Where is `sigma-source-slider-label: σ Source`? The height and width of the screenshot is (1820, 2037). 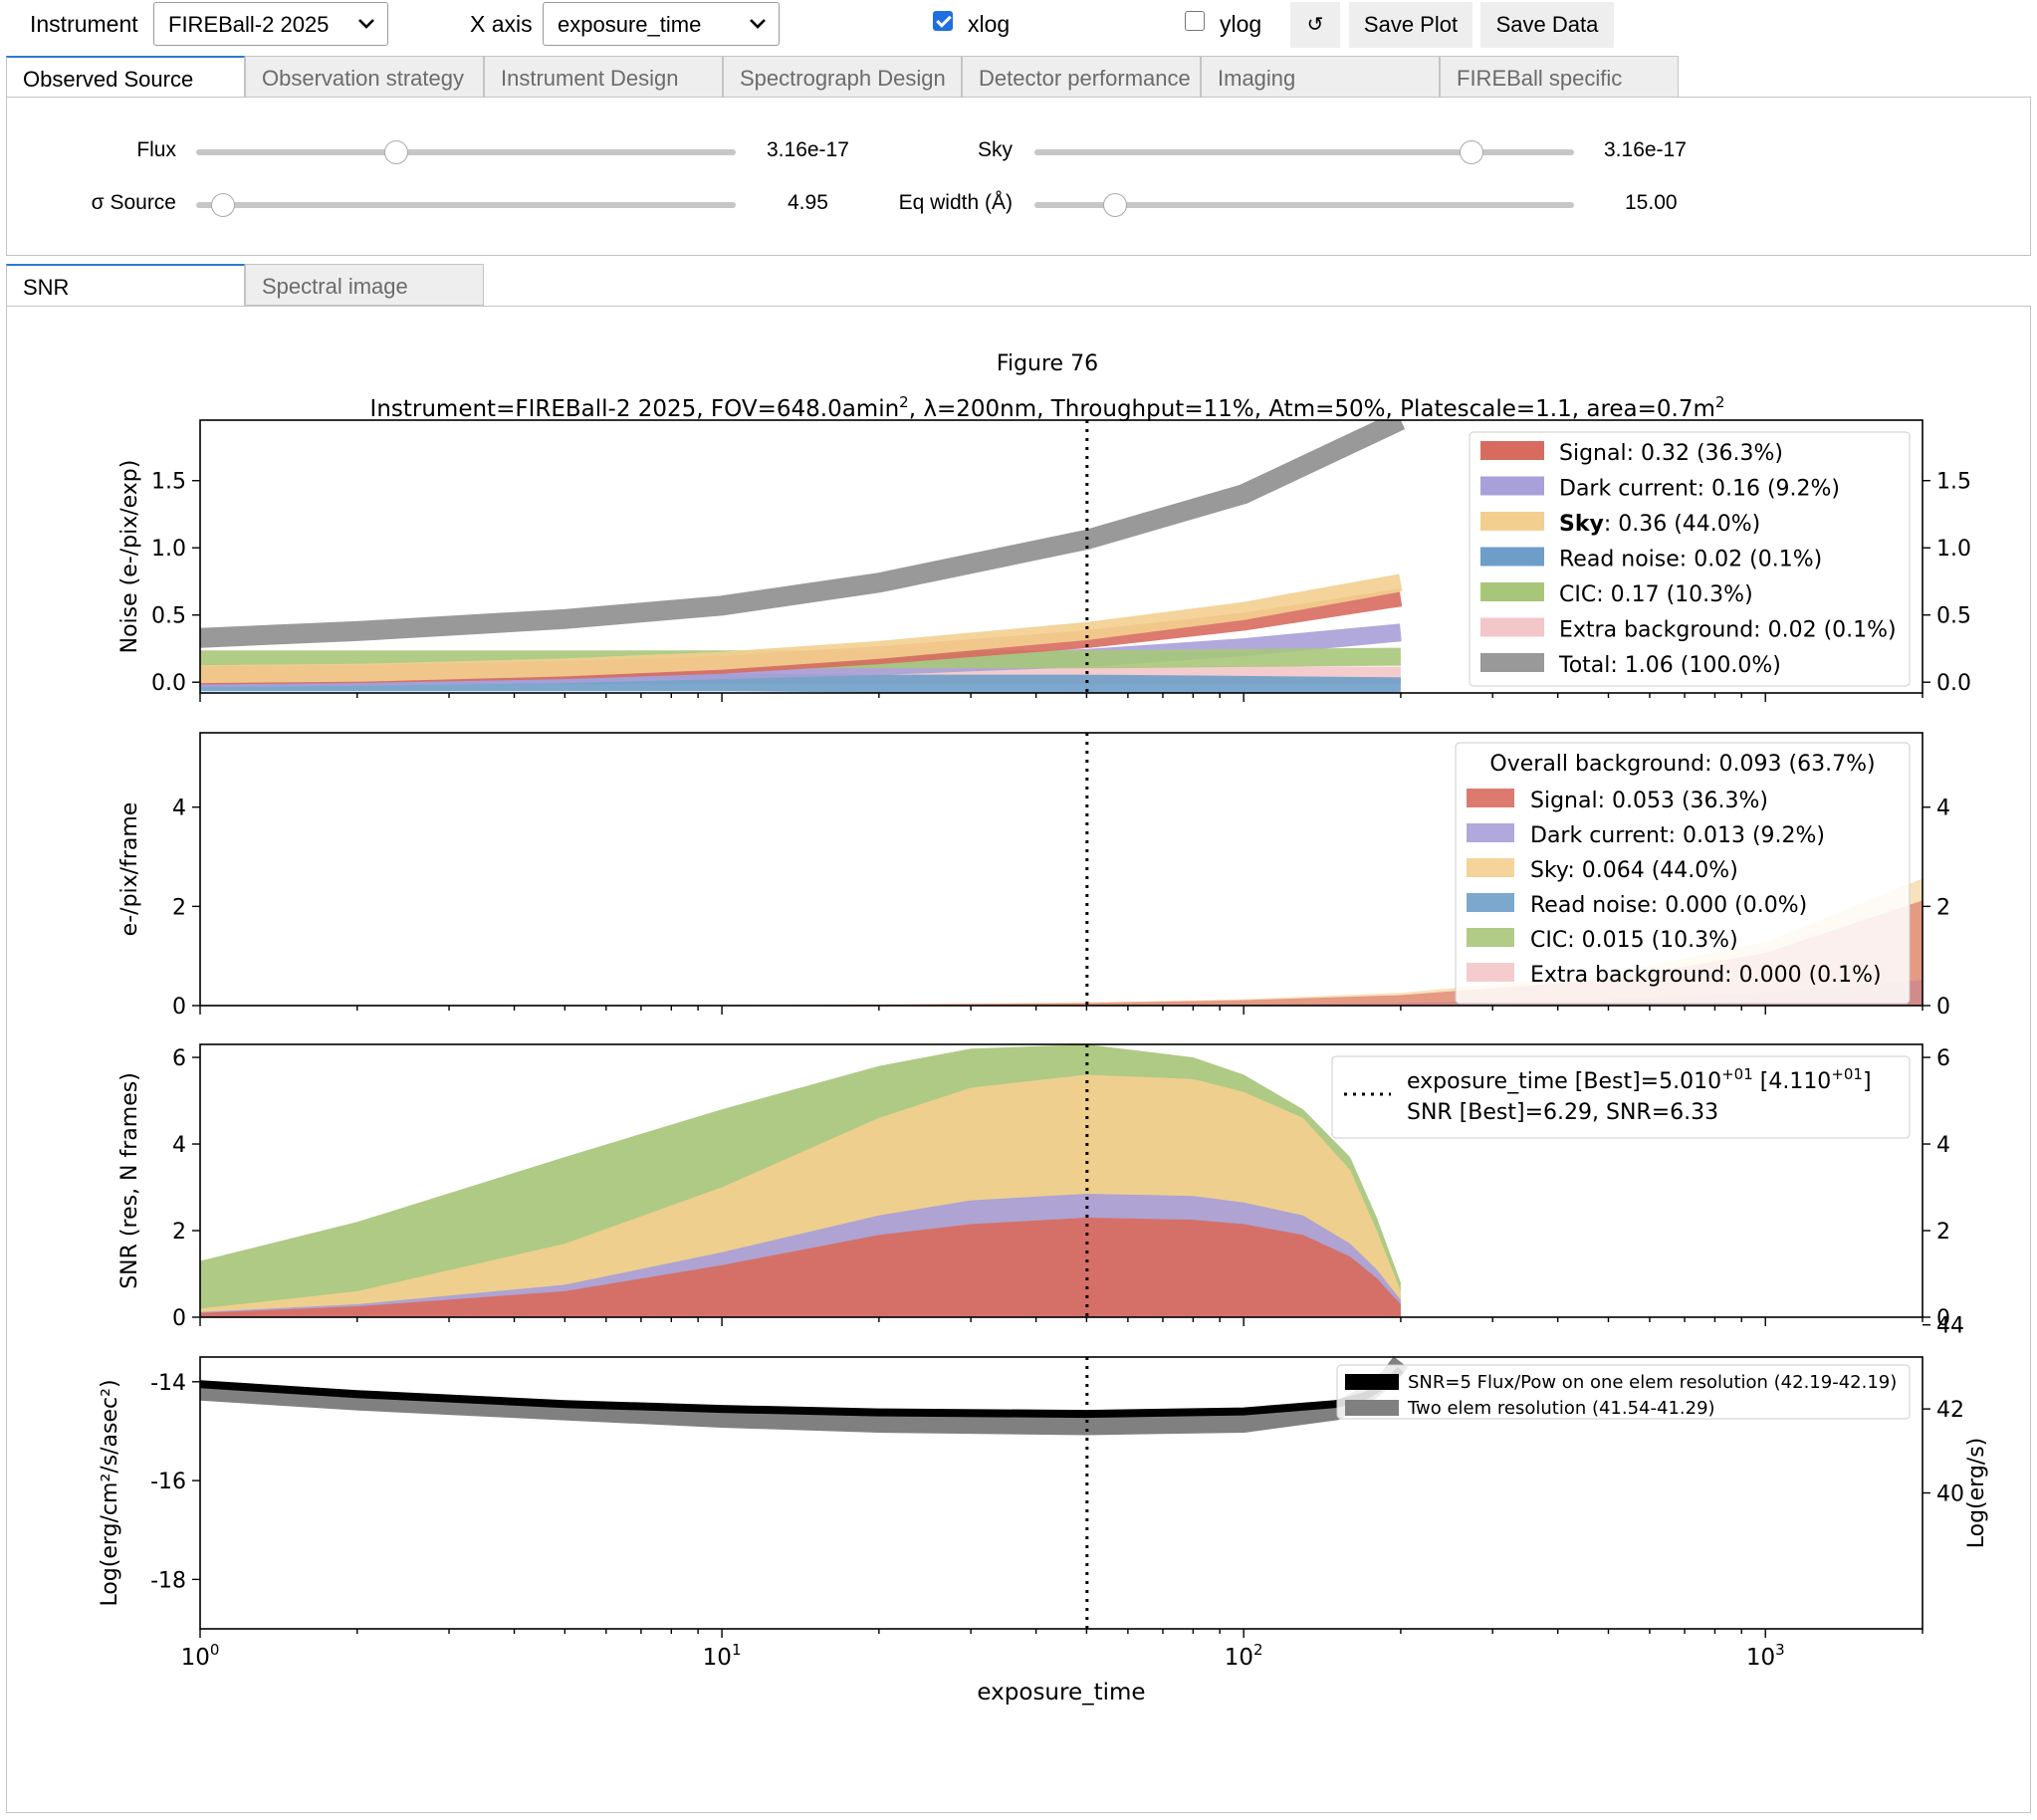
sigma-source-slider-label: σ Source is located at coordinates (133, 202).